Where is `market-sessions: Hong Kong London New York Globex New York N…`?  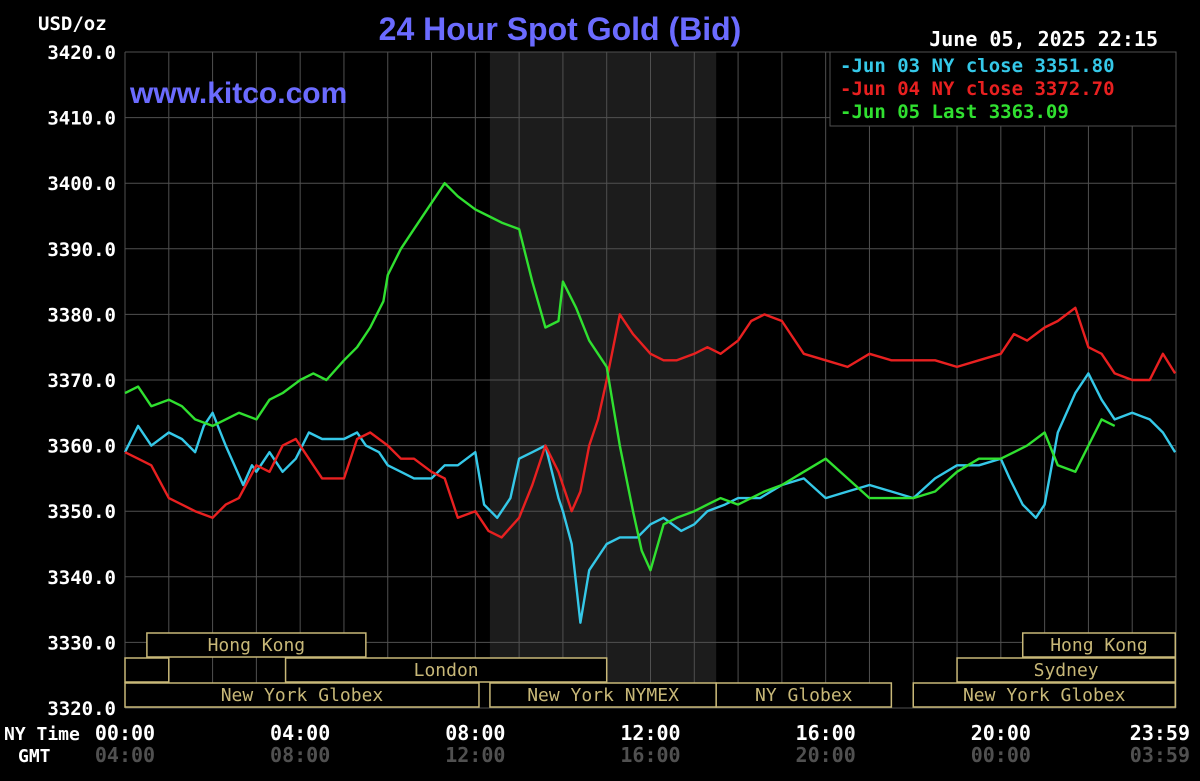 market-sessions: Hong Kong London New York Globex New York N… is located at coordinates (650, 670).